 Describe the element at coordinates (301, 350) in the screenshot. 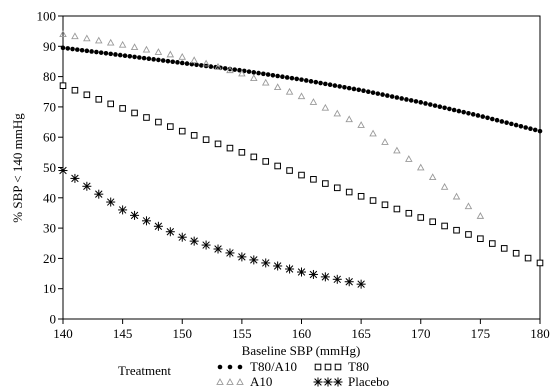

I see `x-axis-title: Baseline SBP (mmHg)` at that location.